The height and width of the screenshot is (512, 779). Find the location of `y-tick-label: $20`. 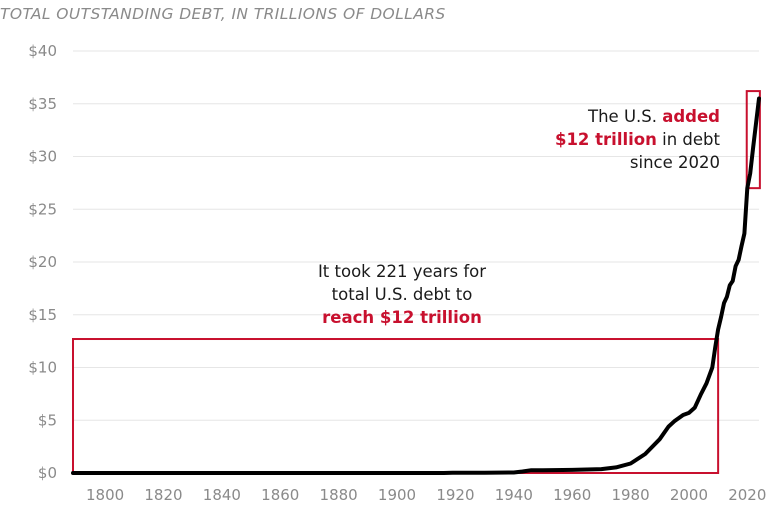

y-tick-label: $20 is located at coordinates (42, 262).